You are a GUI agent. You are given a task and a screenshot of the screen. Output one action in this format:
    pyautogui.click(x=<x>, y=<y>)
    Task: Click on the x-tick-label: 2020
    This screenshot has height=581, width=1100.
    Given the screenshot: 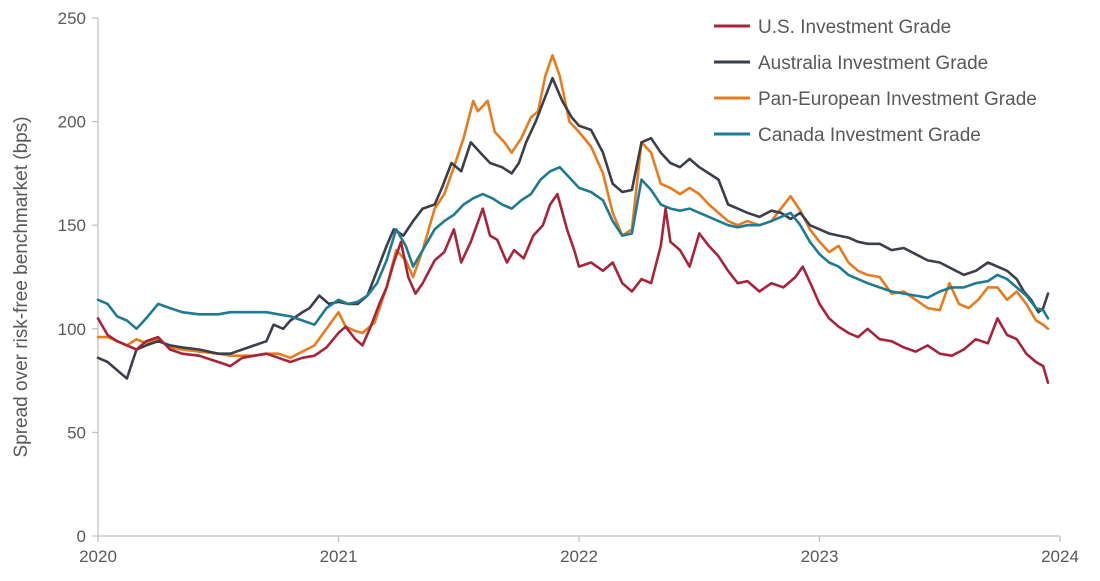 What is the action you would take?
    pyautogui.click(x=98, y=556)
    